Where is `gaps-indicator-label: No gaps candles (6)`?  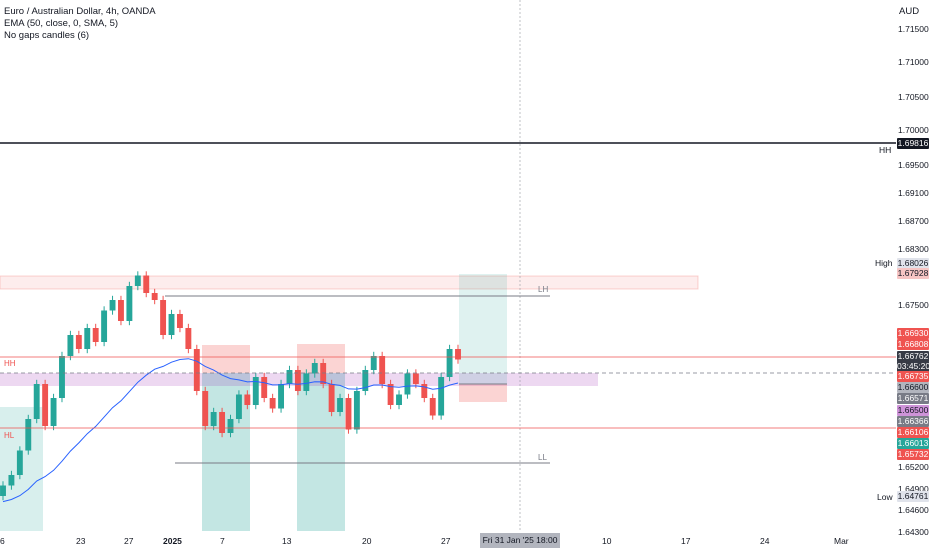 gaps-indicator-label: No gaps candles (6) is located at coordinates (47, 35).